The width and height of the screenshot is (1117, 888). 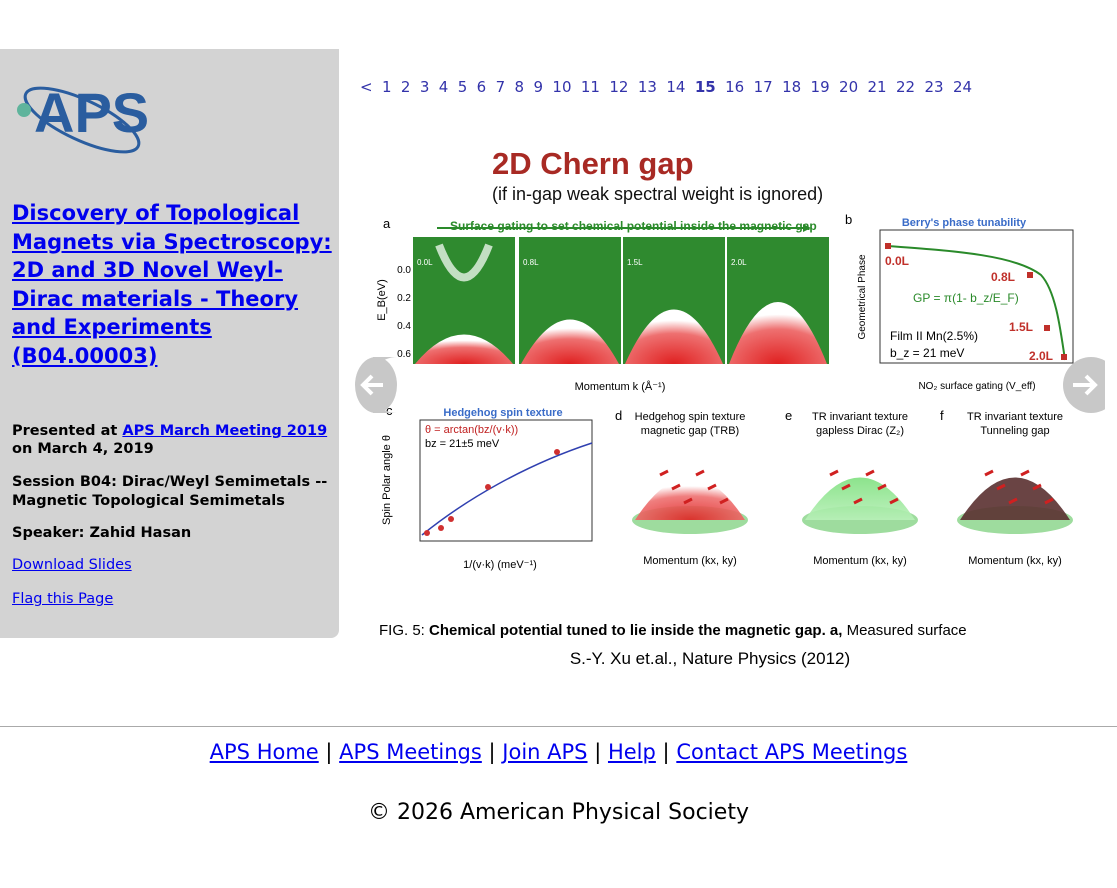 I want to click on panel-label: a, so click(x=387, y=223).